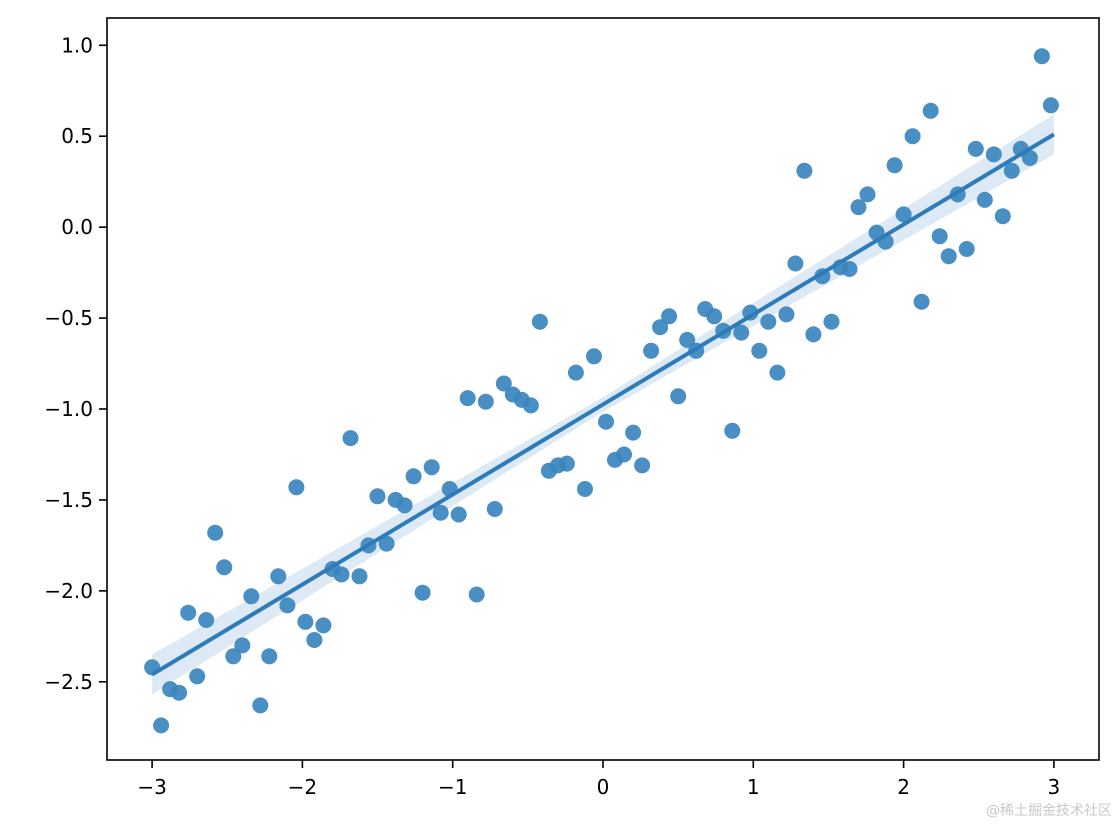 The image size is (1118, 826). What do you see at coordinates (1054, 787) in the screenshot?
I see `x-tick-label: 3` at bounding box center [1054, 787].